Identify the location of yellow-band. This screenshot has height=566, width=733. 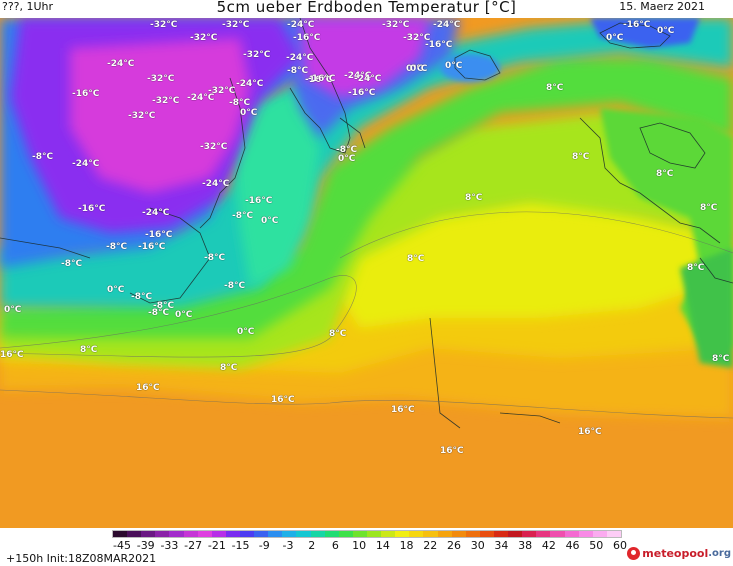
(536, 258).